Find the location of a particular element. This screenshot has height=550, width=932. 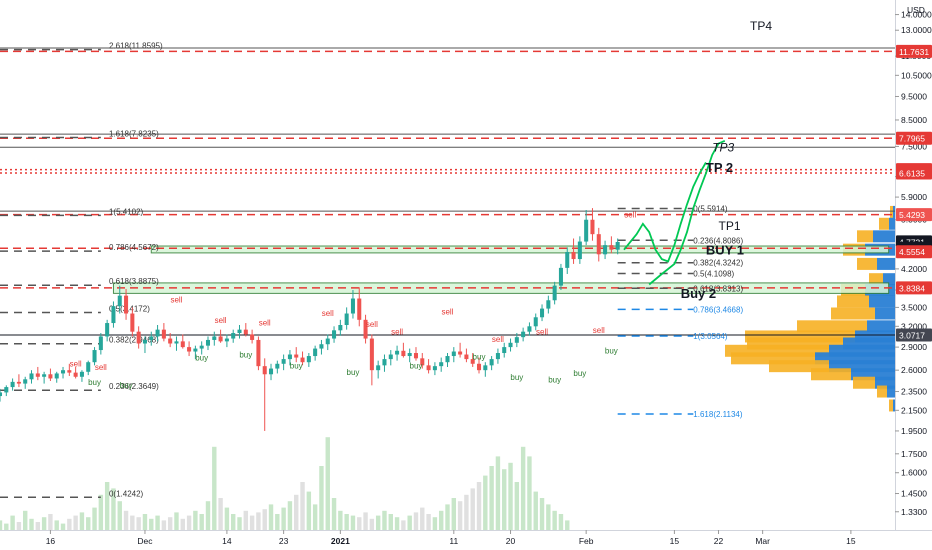

price-tag-label: 5.4293 is located at coordinates (912, 215).